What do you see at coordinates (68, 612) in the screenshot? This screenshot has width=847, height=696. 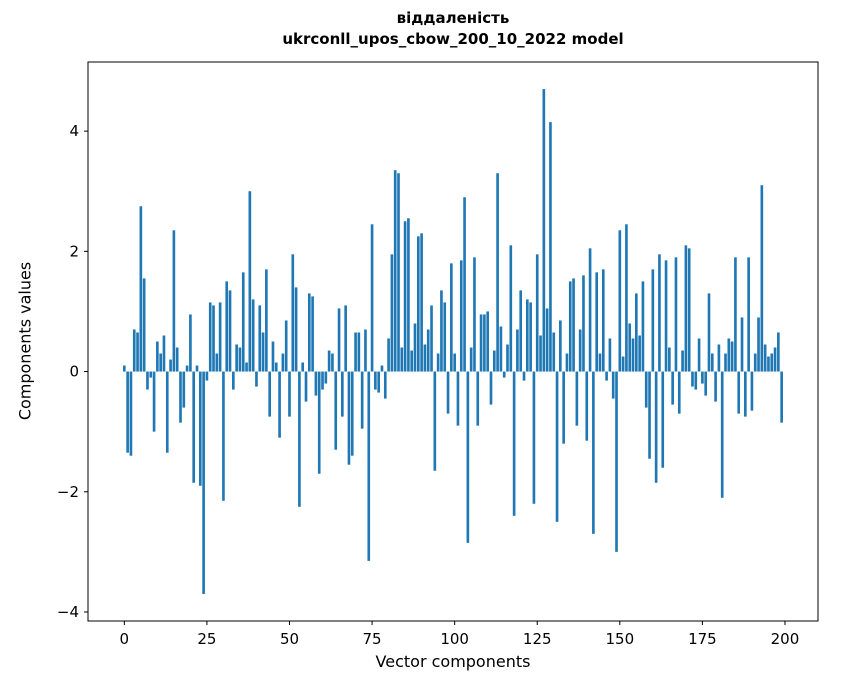 I see `y-tick-label: −4` at bounding box center [68, 612].